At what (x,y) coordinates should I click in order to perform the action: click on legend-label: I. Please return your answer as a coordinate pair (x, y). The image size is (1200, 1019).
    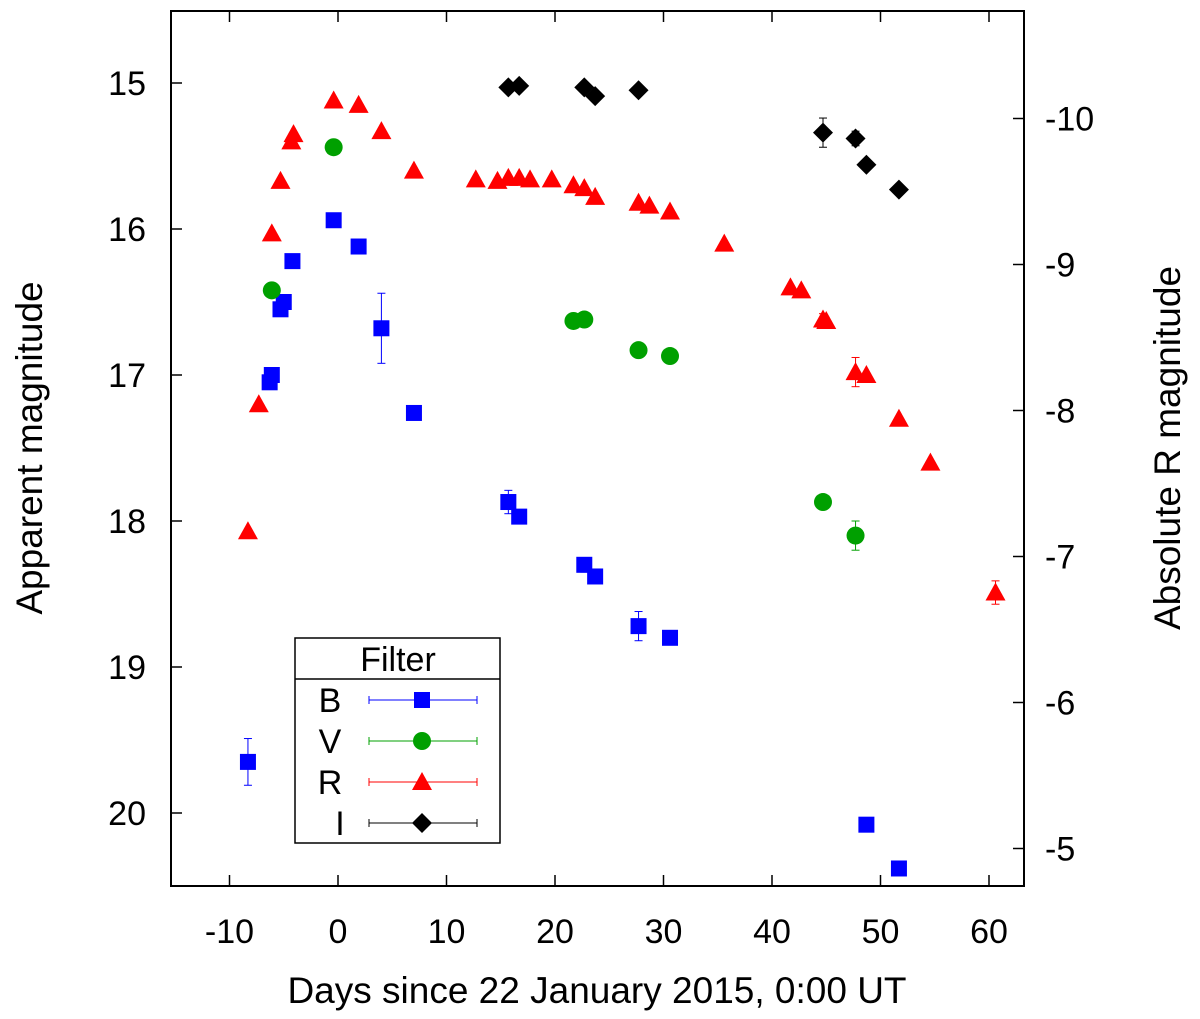
    Looking at the image, I should click on (339, 824).